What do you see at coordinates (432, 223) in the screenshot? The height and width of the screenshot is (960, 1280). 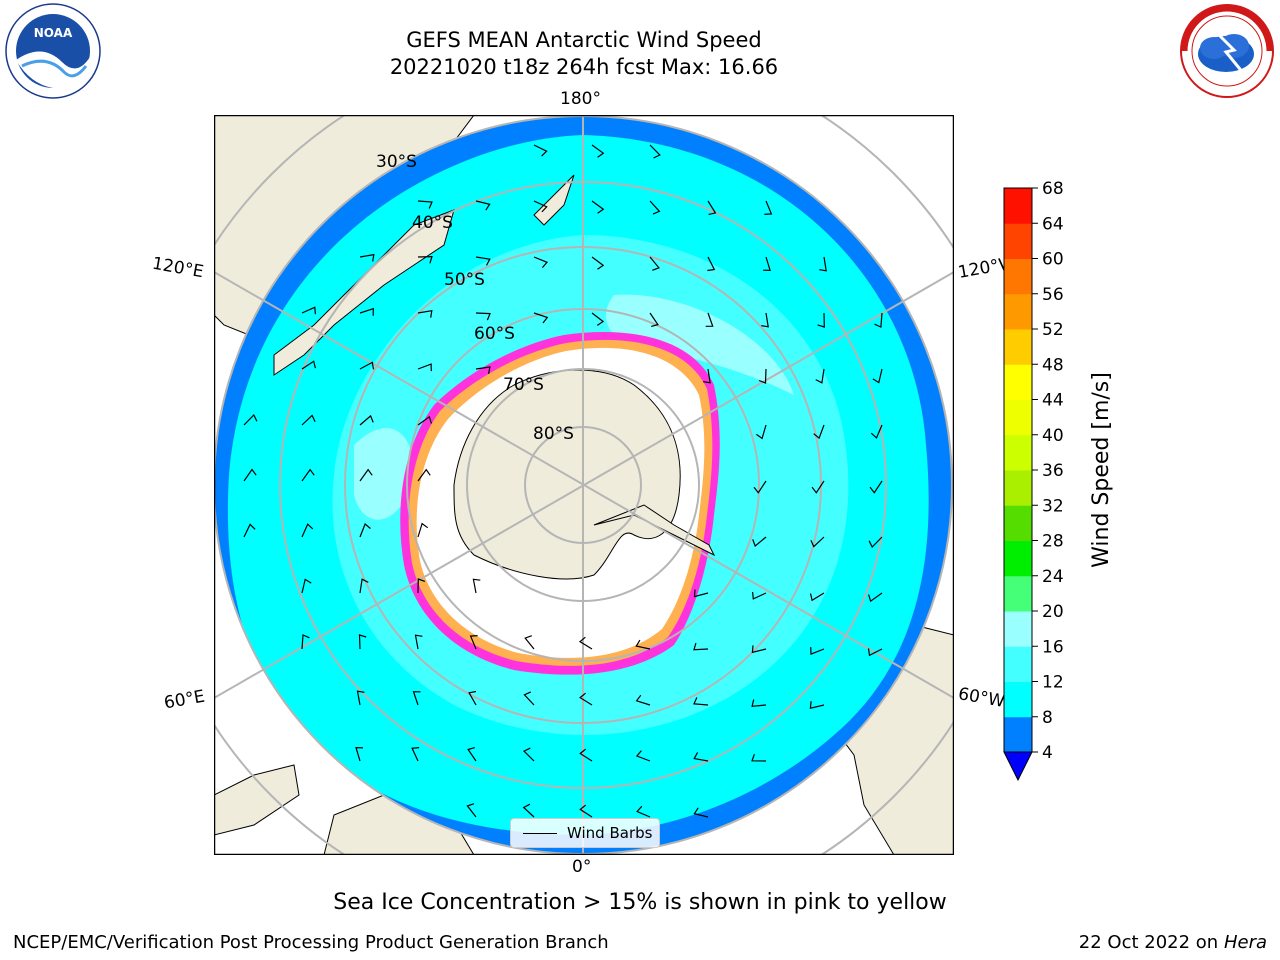 I see `lat-label-40s: 40°S` at bounding box center [432, 223].